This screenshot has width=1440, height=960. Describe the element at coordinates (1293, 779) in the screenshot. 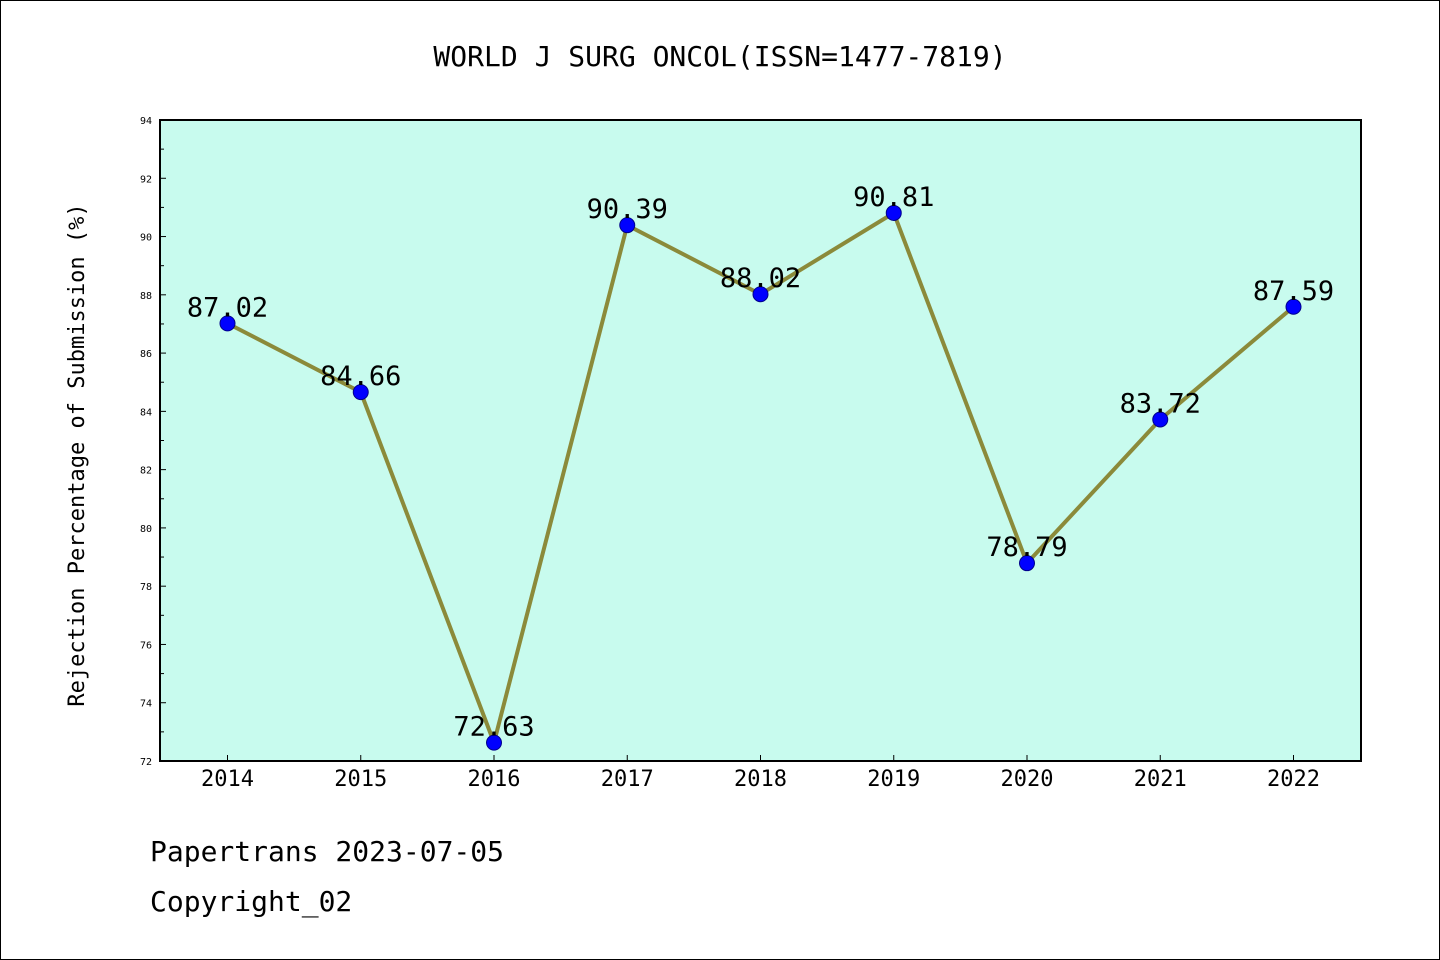

I see `x-tick-label: 2022` at that location.